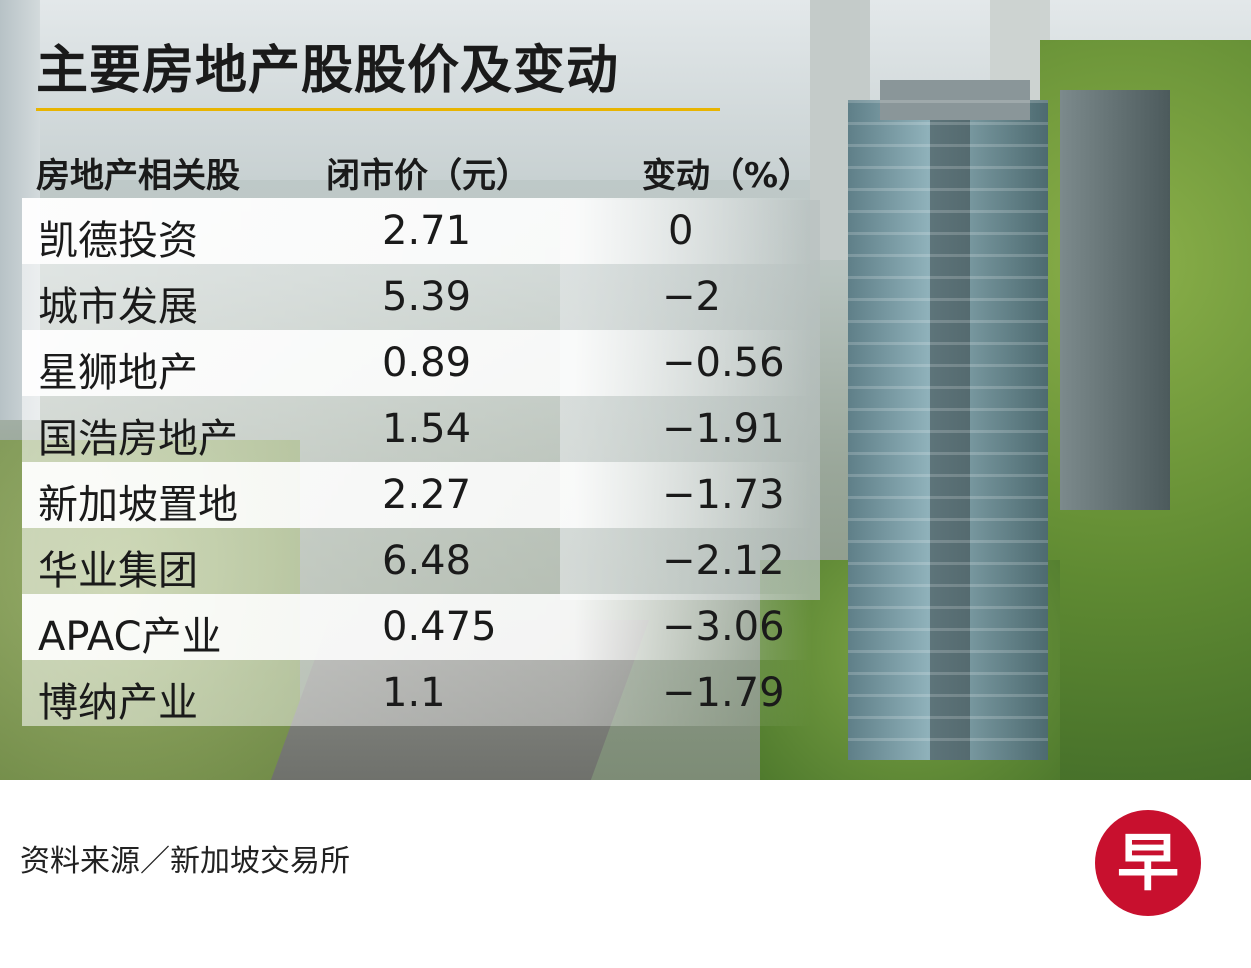 The height and width of the screenshot is (968, 1251). What do you see at coordinates (723, 627) in the screenshot?
I see `price-change: −3.06` at bounding box center [723, 627].